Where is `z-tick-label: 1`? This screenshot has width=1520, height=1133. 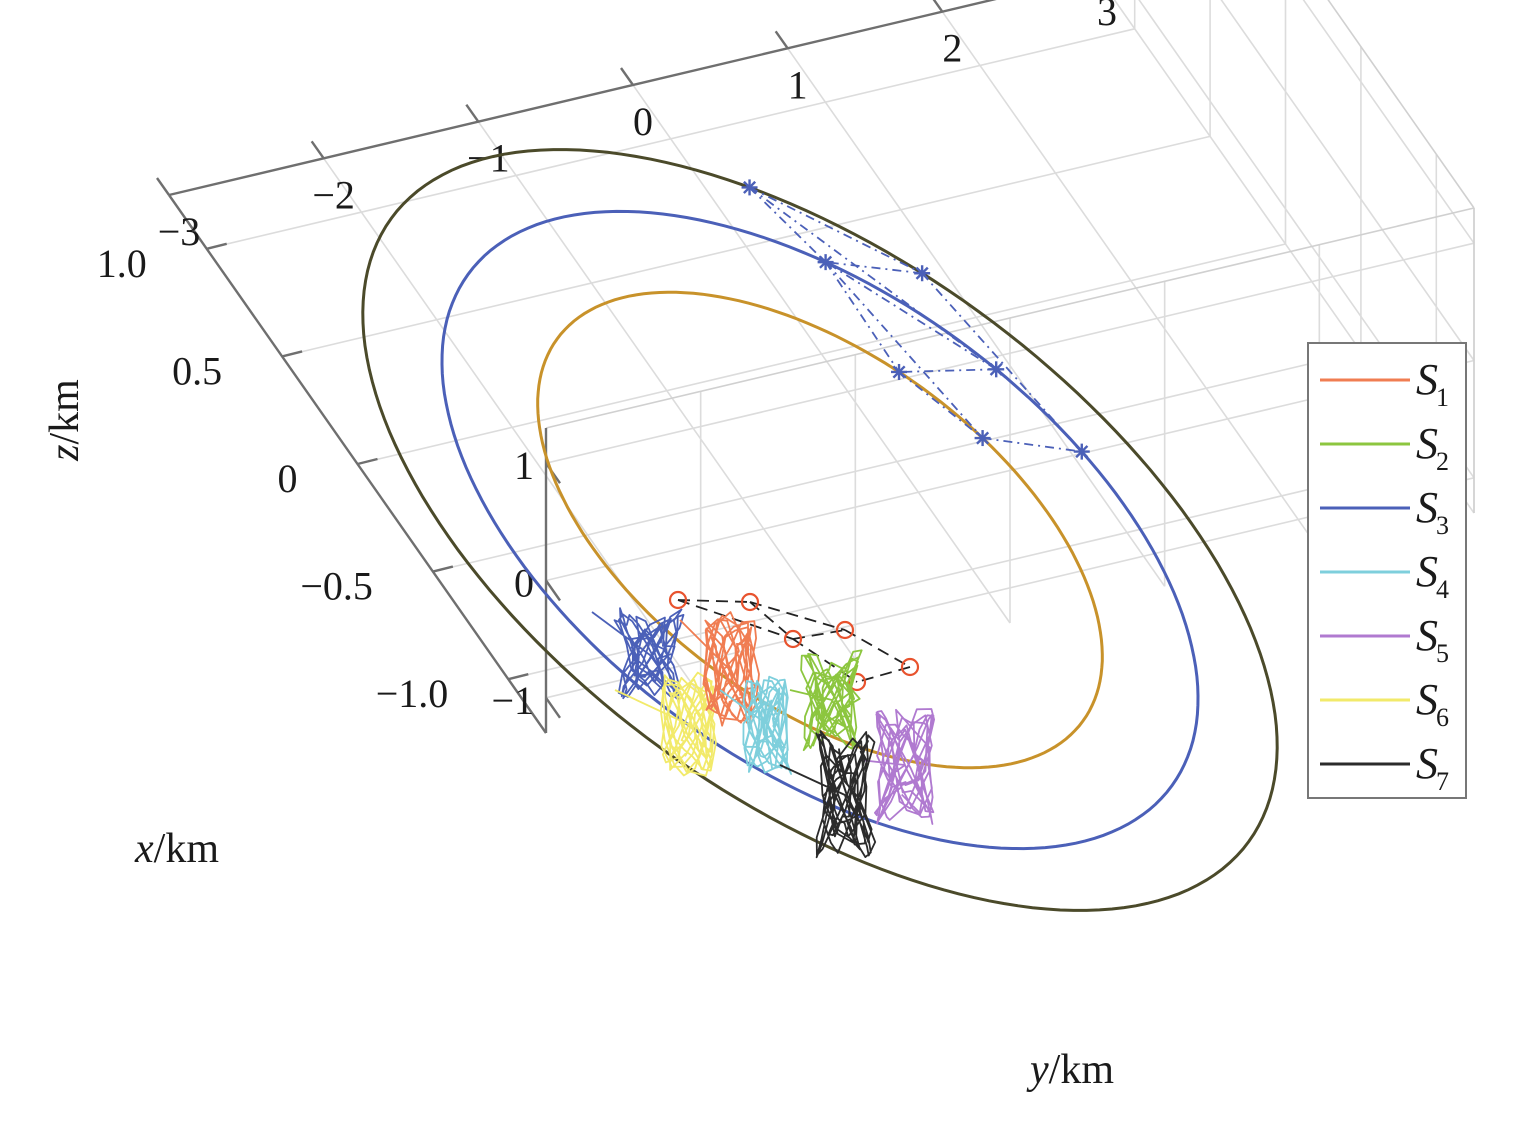
z-tick-label: 1 is located at coordinates (524, 465).